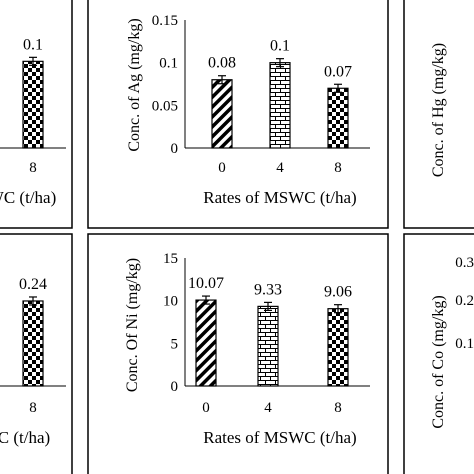 This screenshot has height=474, width=474. What do you see at coordinates (165, 106) in the screenshot?
I see `y-tick-label: 0.05` at bounding box center [165, 106].